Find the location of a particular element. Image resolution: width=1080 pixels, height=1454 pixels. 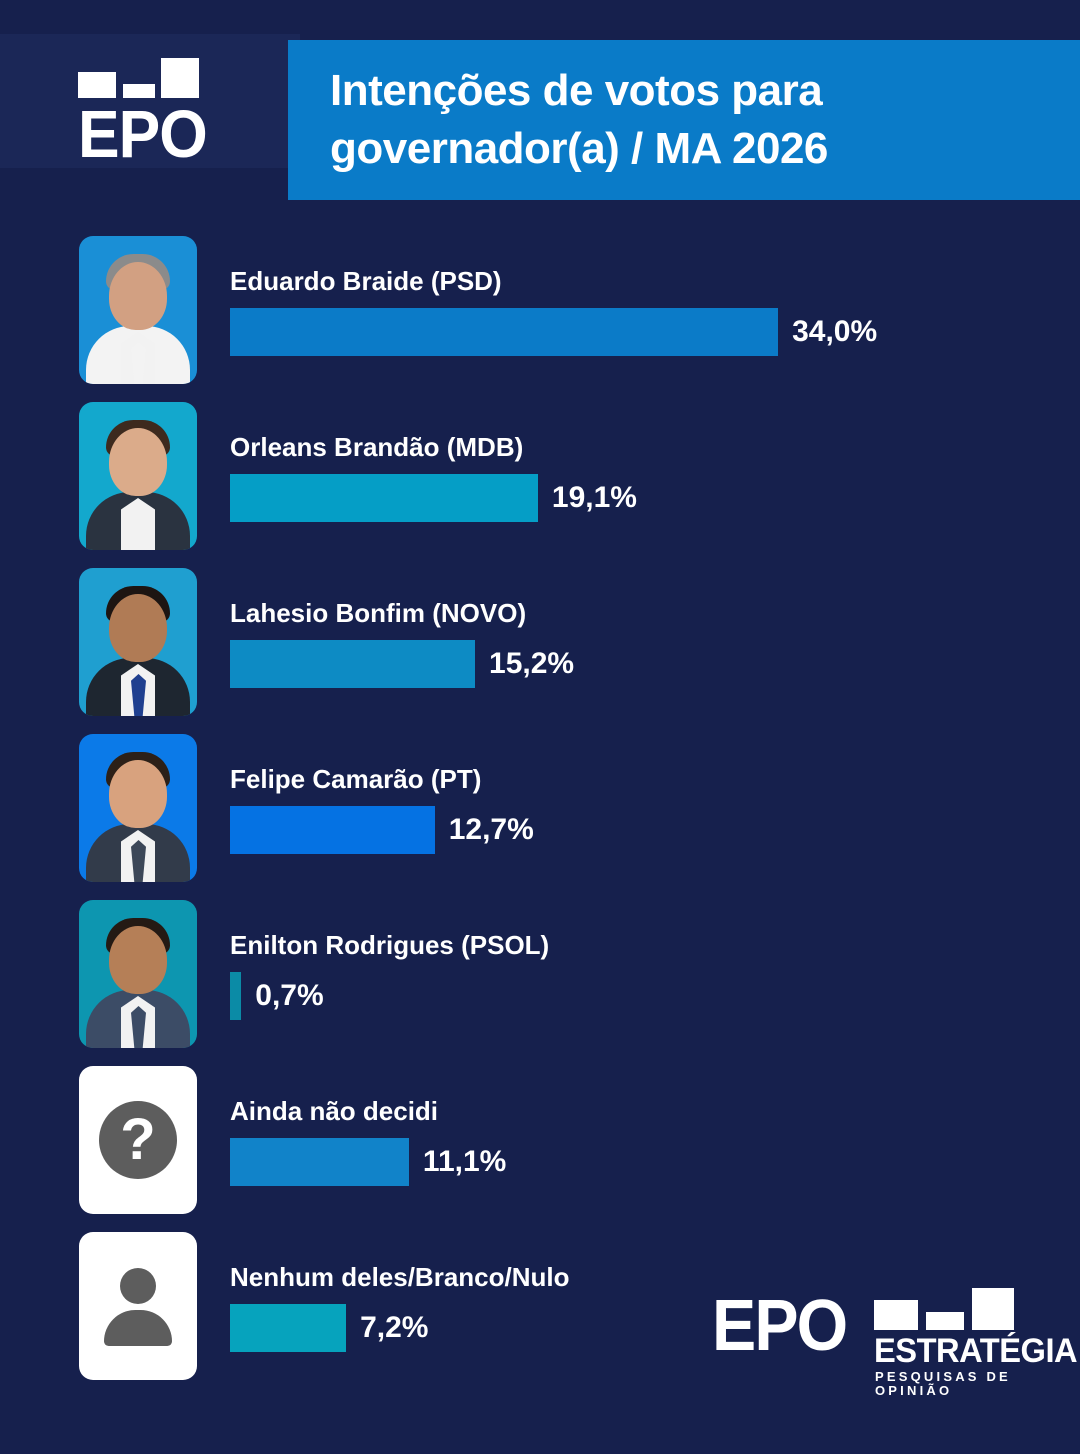

candidate-name: Felipe Camarão (PT) is located at coordinates (356, 779).